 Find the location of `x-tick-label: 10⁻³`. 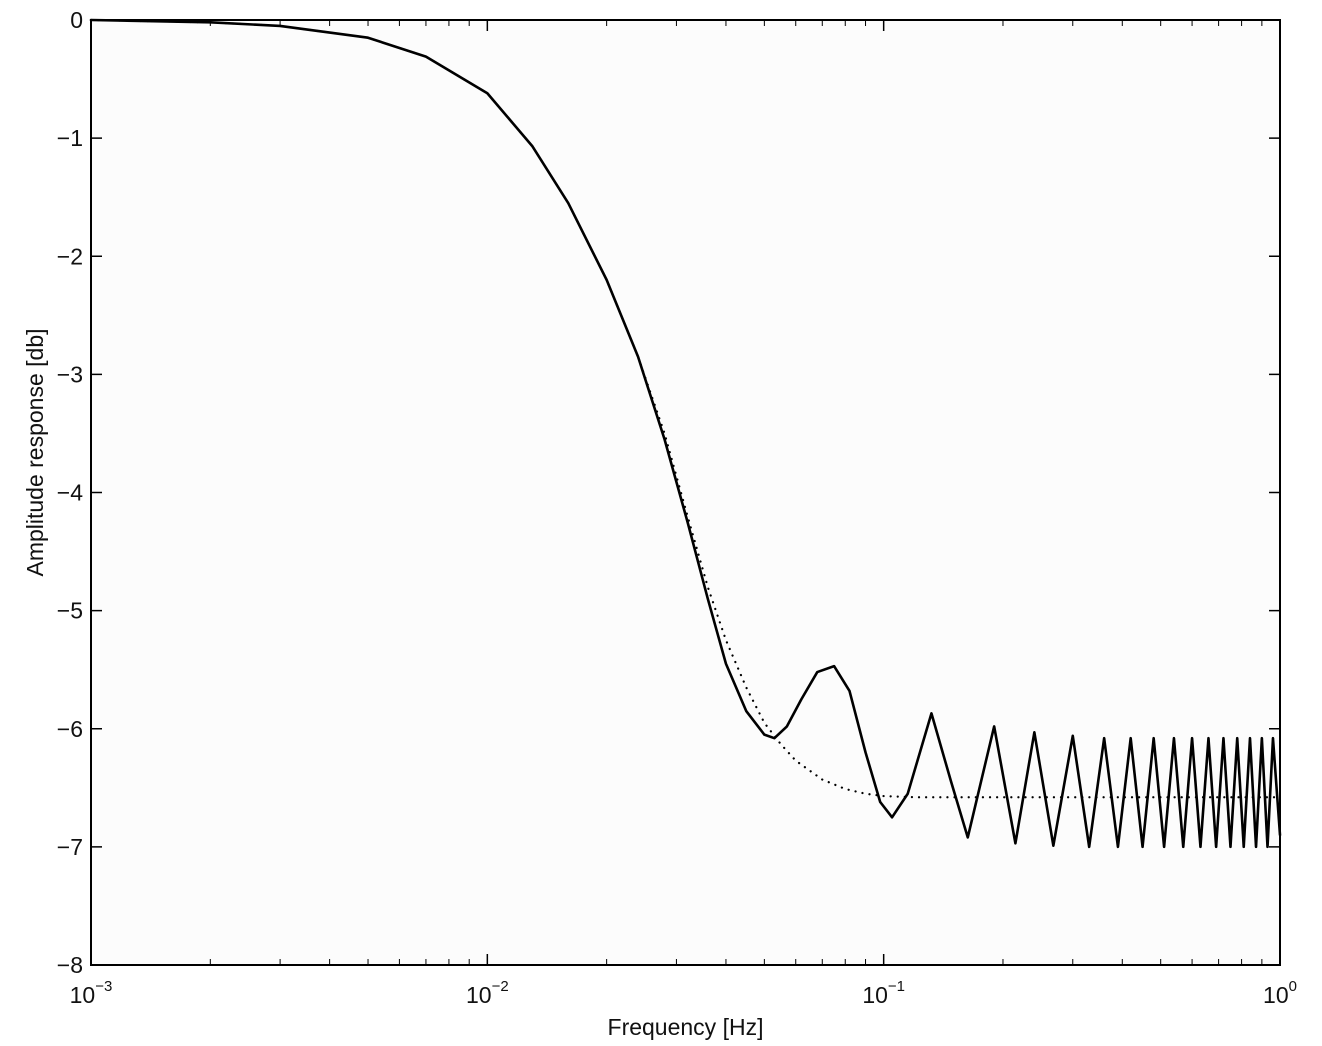

x-tick-label: 10⁻³ is located at coordinates (91, 993).